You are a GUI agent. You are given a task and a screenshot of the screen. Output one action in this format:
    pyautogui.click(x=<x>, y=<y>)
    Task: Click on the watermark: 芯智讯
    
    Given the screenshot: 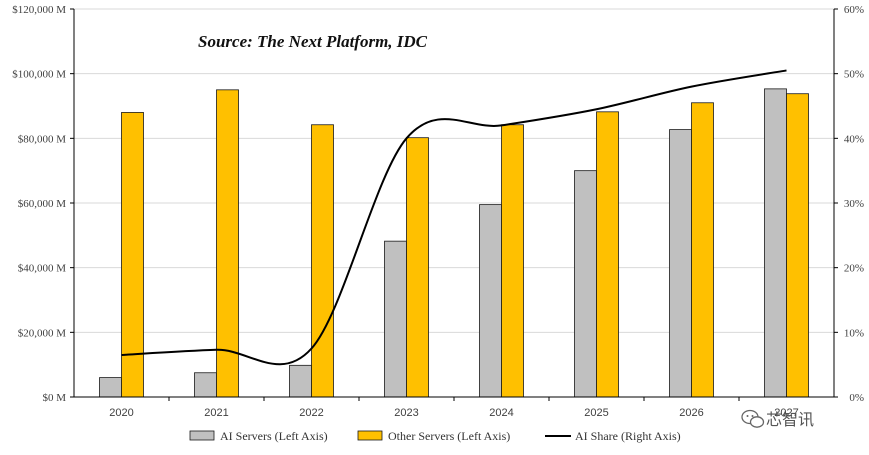 What is the action you would take?
    pyautogui.click(x=777, y=419)
    